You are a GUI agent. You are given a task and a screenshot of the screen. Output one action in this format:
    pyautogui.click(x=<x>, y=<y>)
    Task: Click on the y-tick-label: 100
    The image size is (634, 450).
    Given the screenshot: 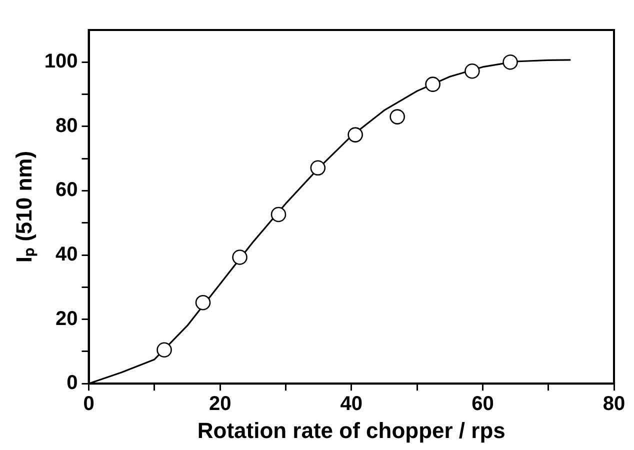 What is the action you would take?
    pyautogui.click(x=61, y=61)
    